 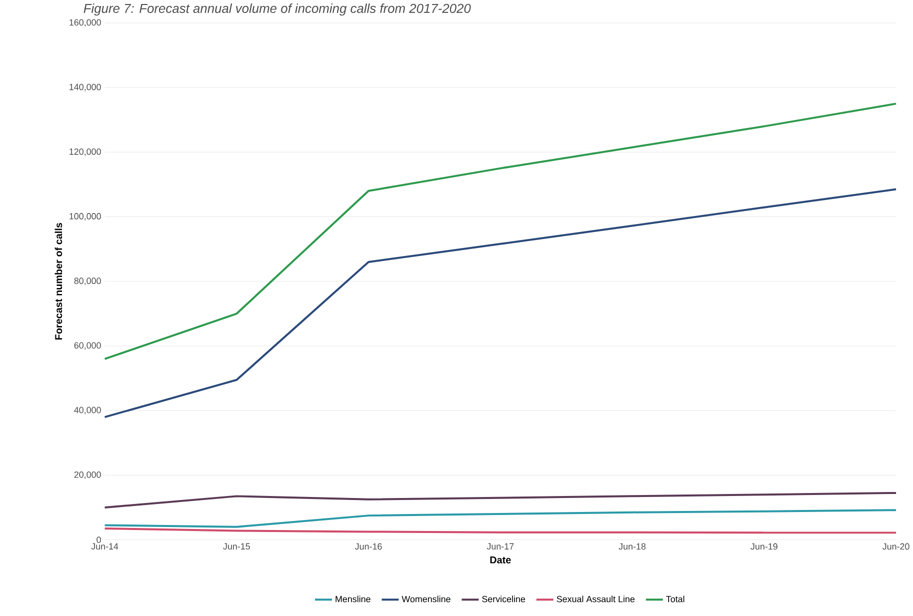 I want to click on legend-label: Womensline, so click(x=426, y=599).